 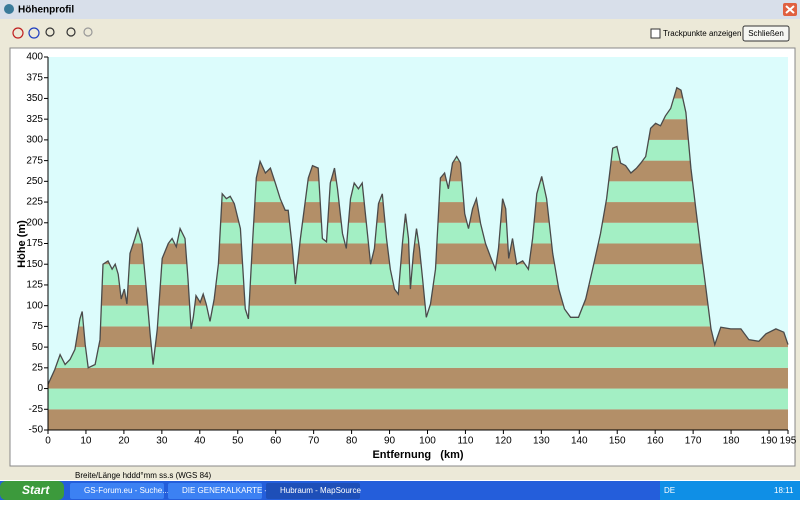 I want to click on x-tick-label: 50, so click(x=238, y=441).